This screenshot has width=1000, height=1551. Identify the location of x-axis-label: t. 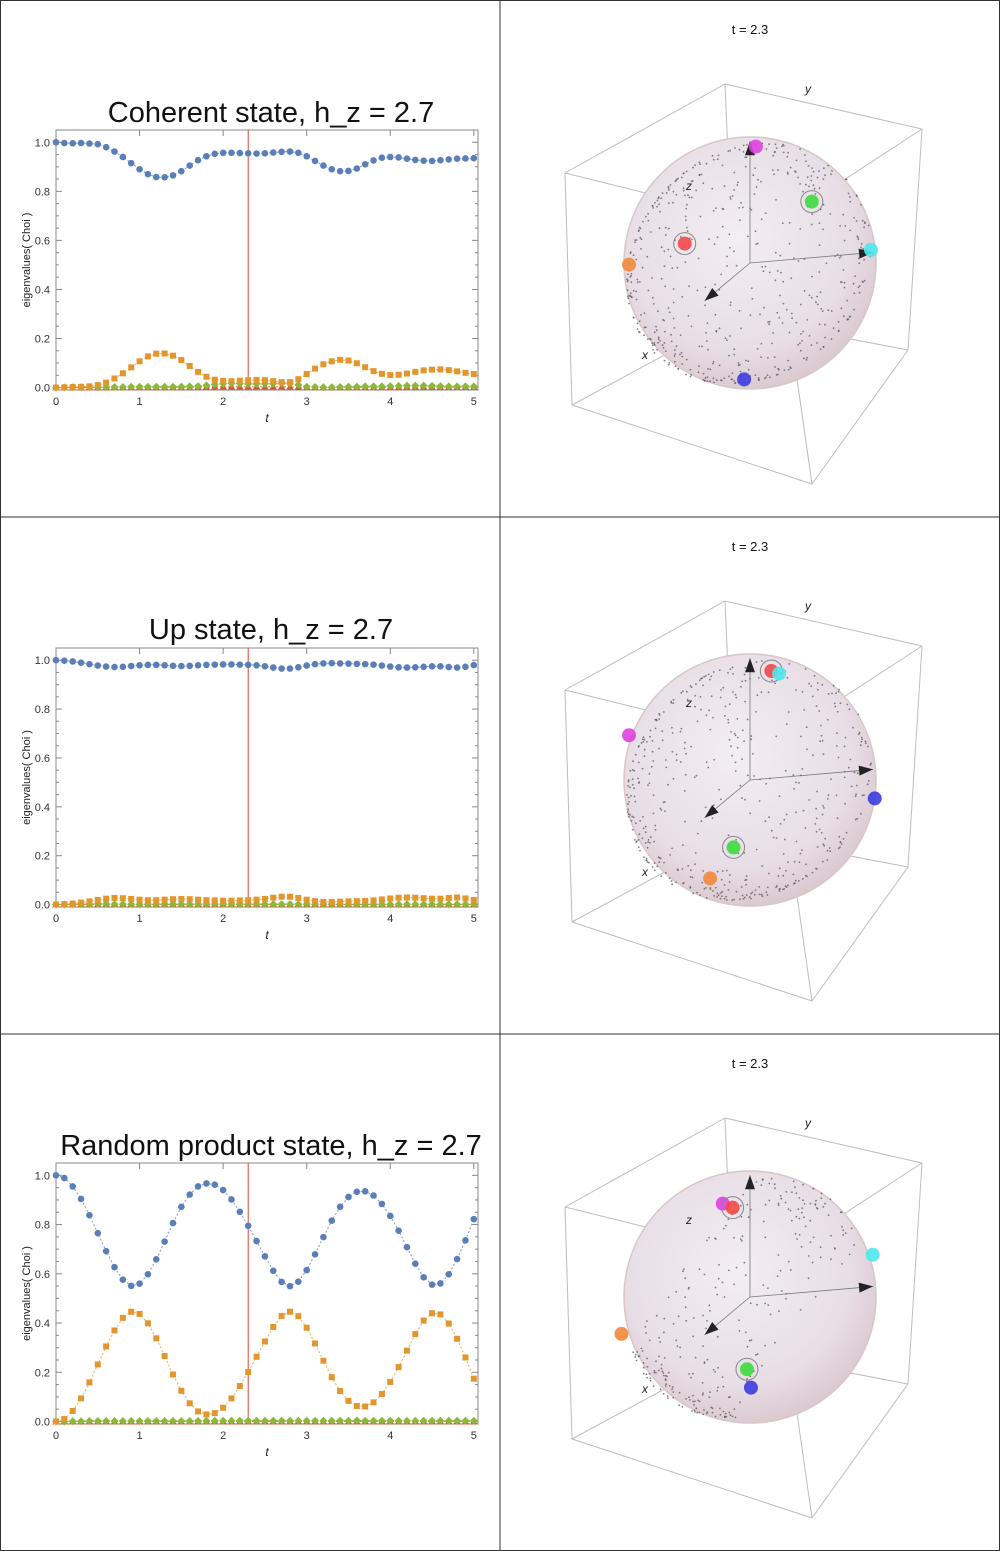
(267, 935).